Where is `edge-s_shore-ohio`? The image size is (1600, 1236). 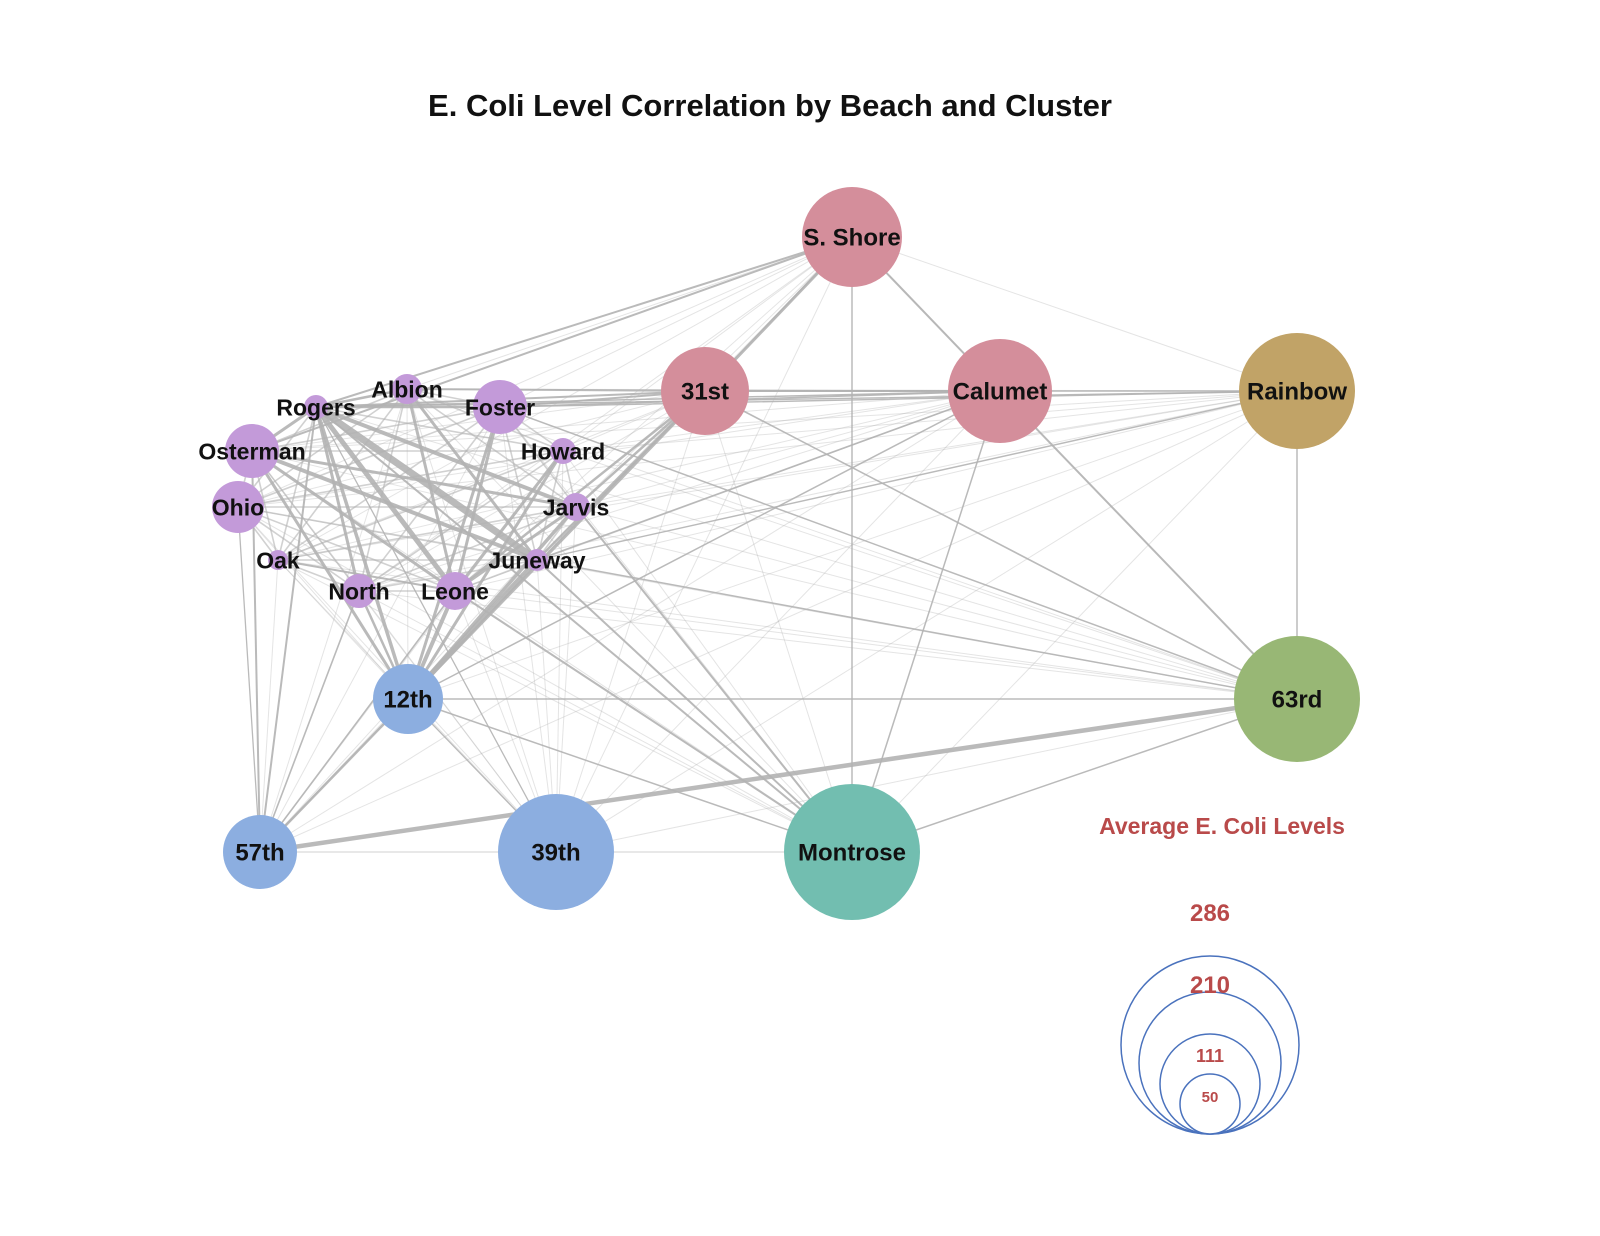
edge-s_shore-ohio is located at coordinates (545, 372).